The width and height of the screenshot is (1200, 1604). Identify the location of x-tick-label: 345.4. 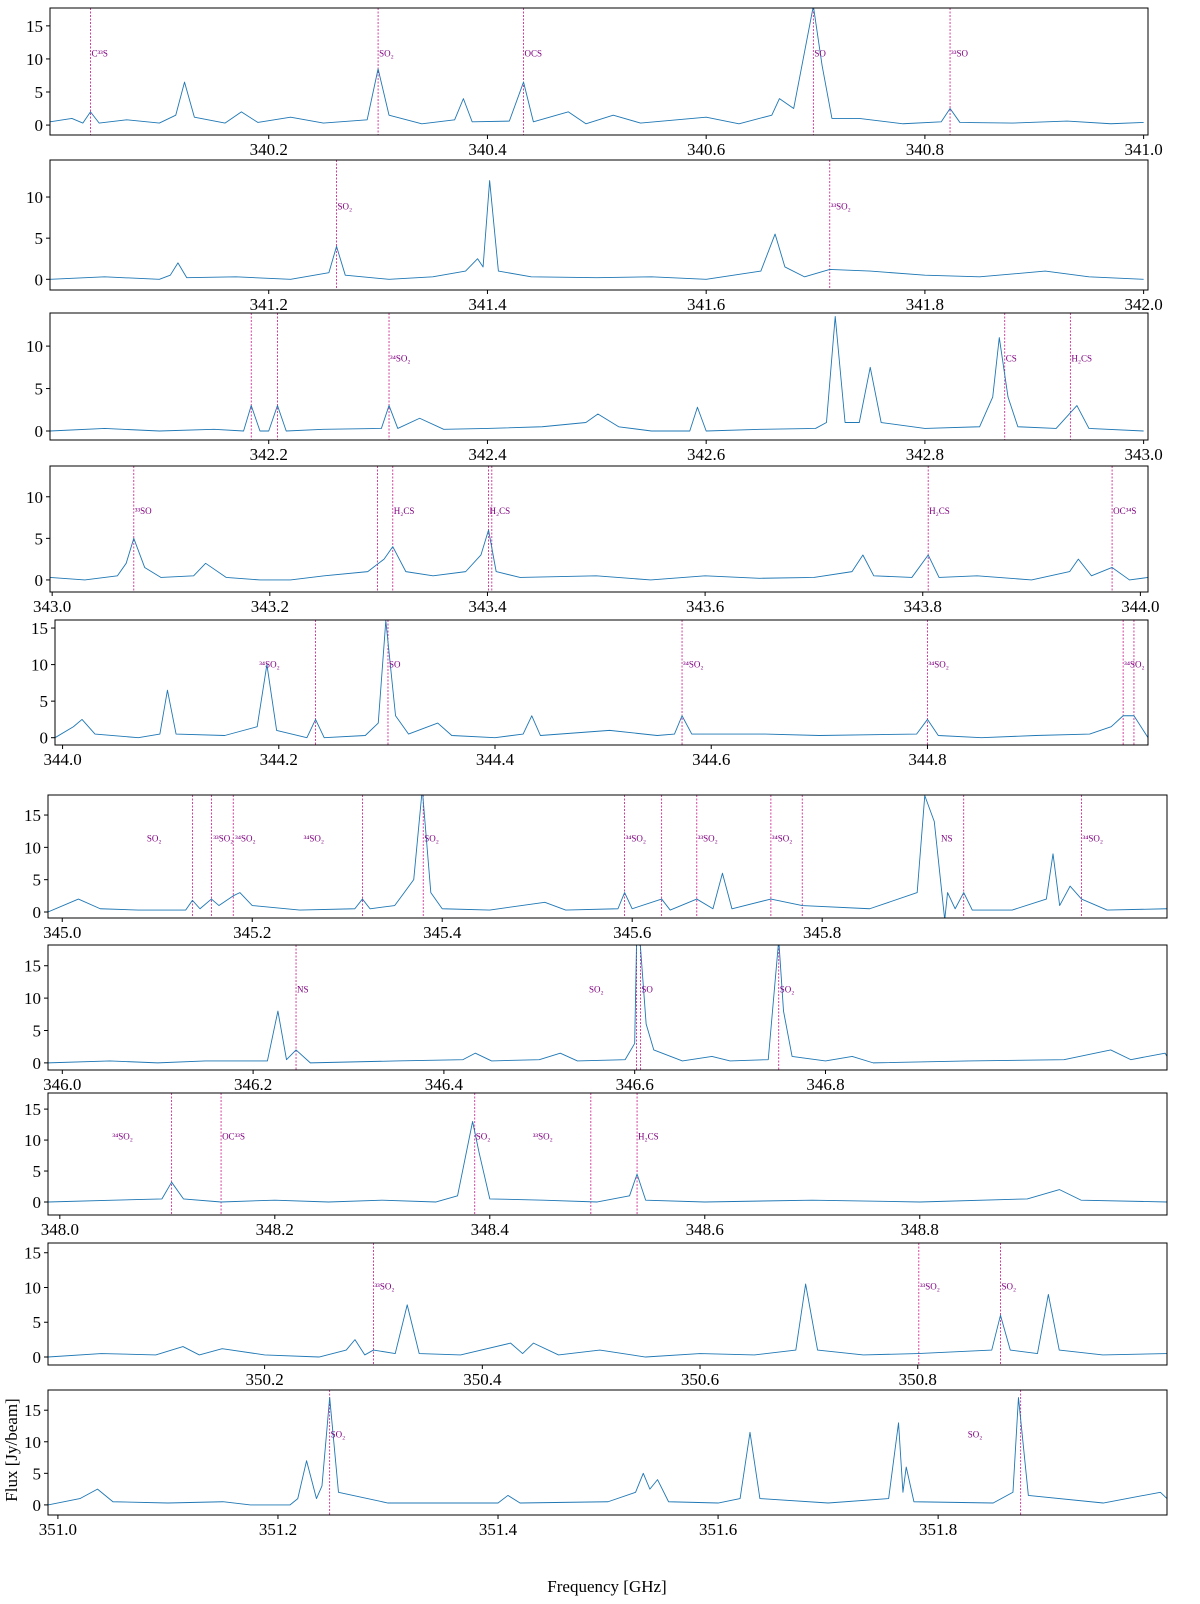
(442, 932).